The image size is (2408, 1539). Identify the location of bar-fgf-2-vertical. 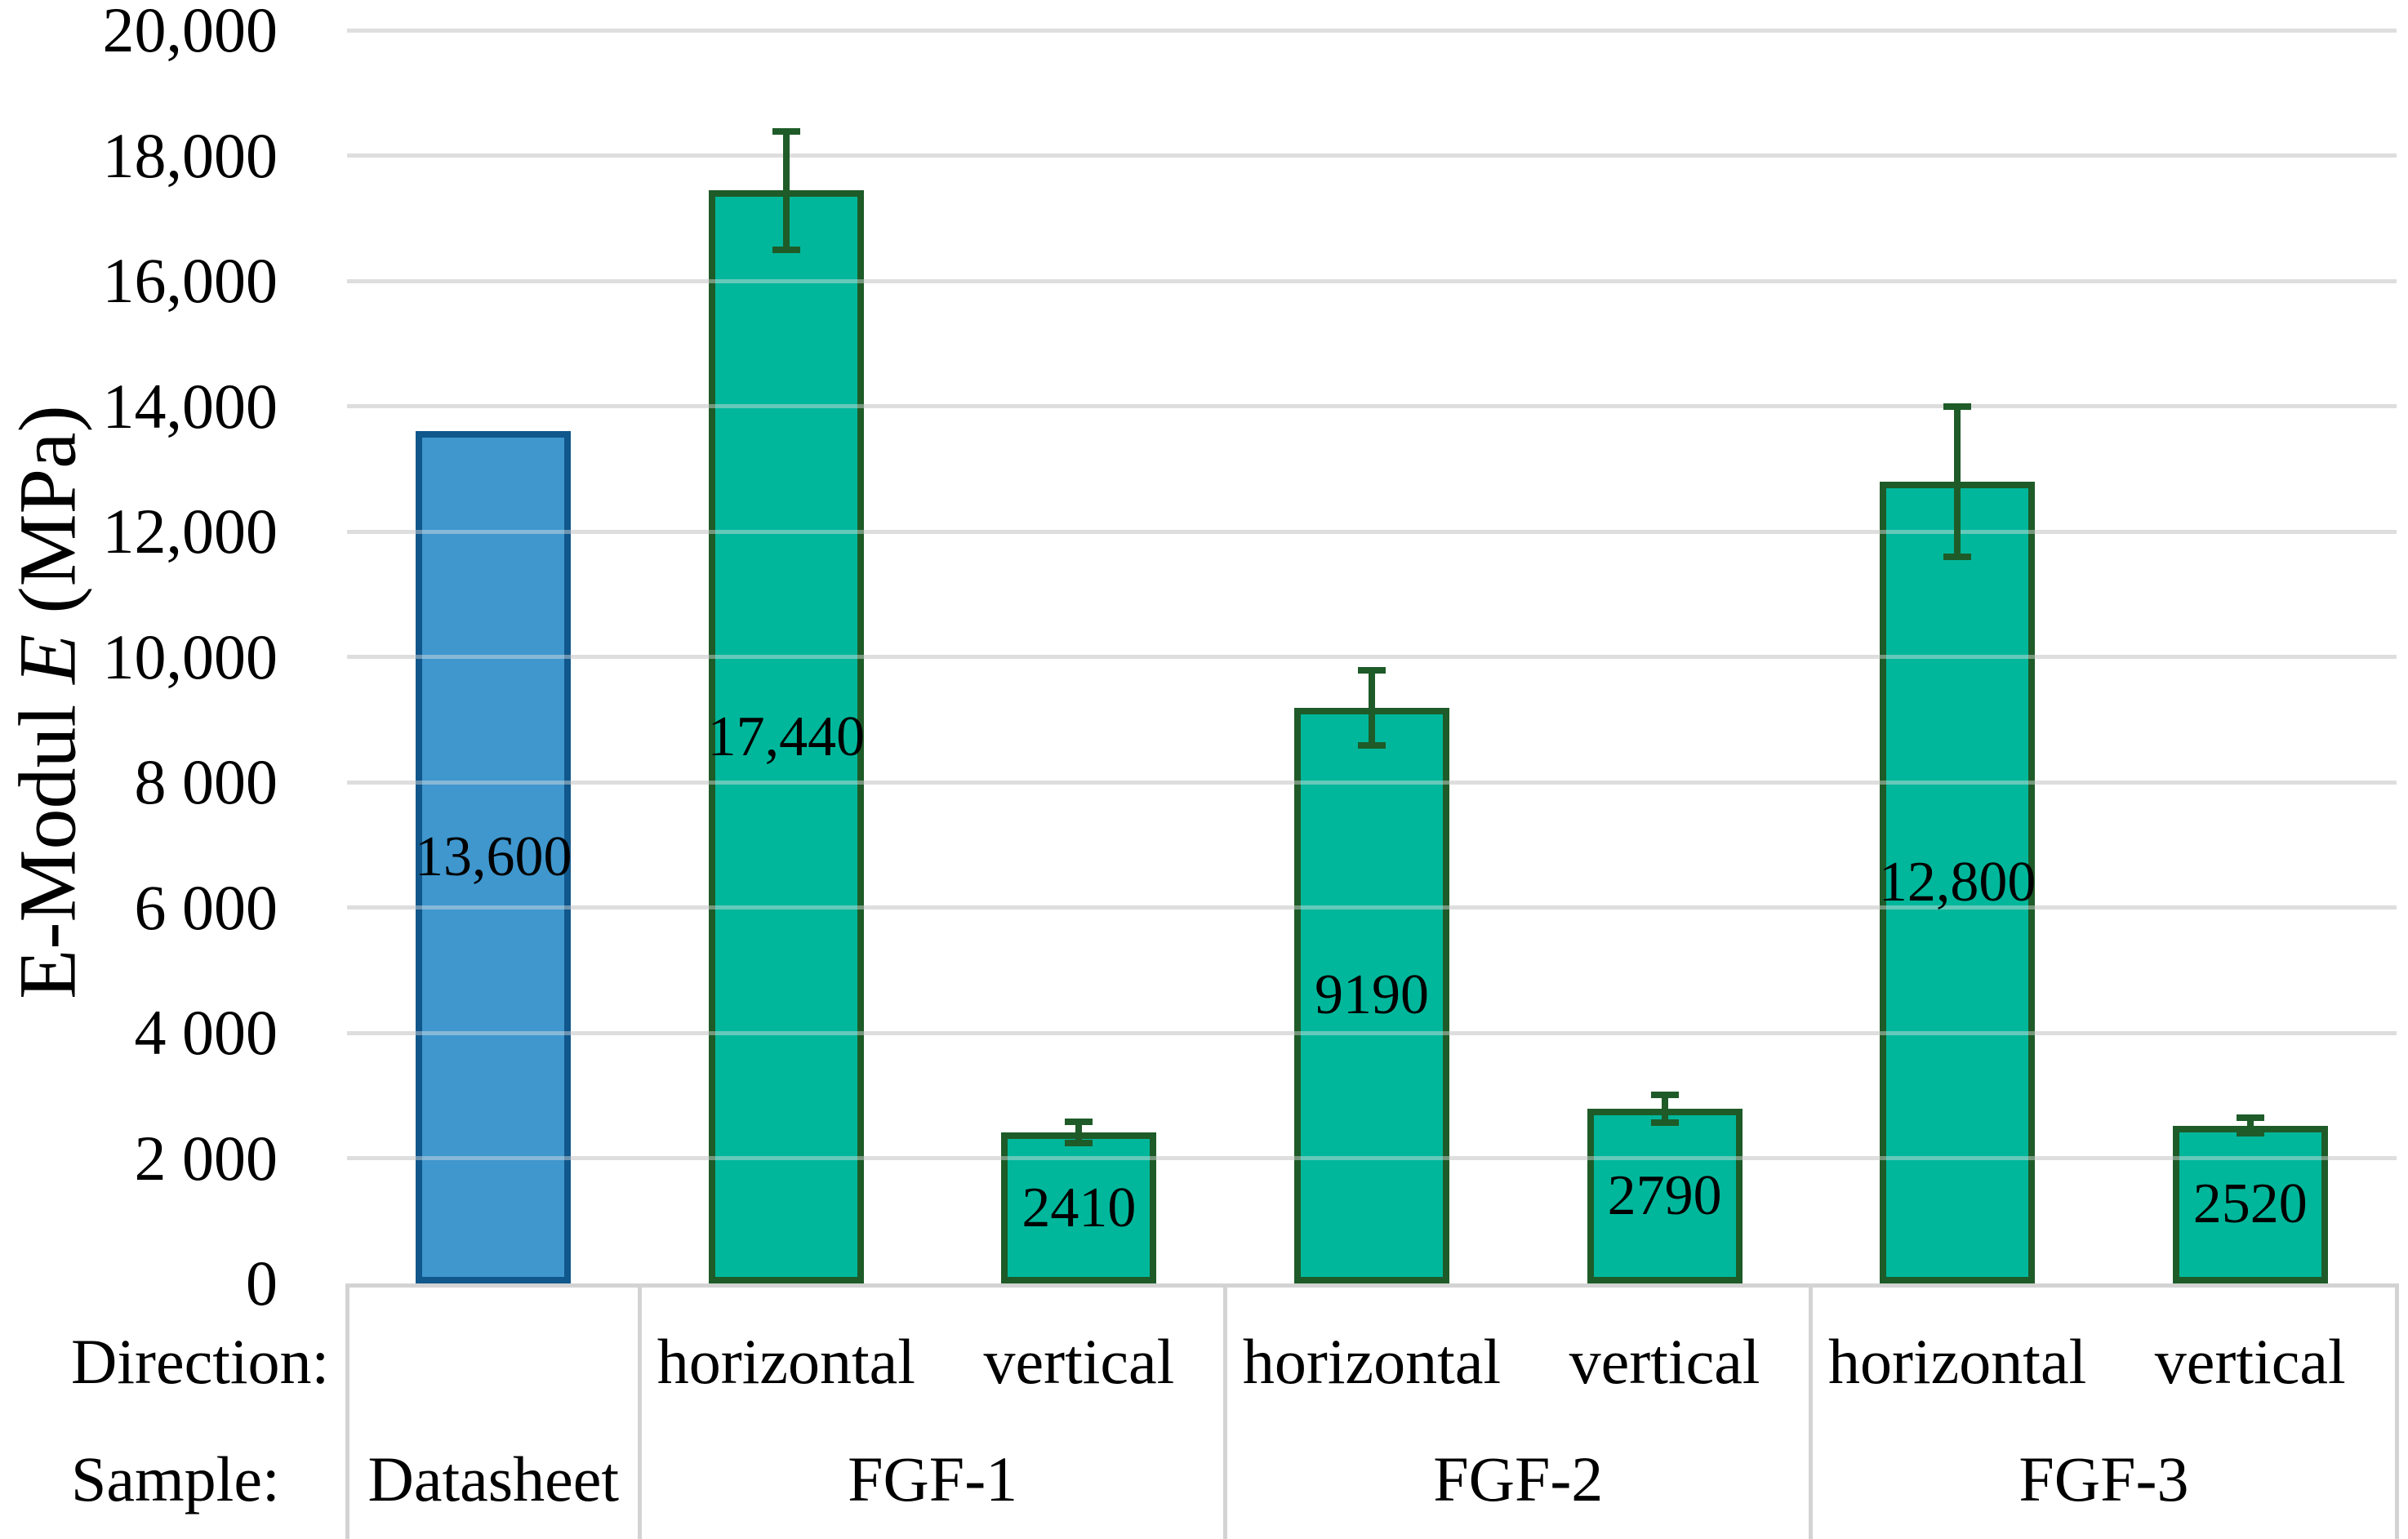
(1665, 1195).